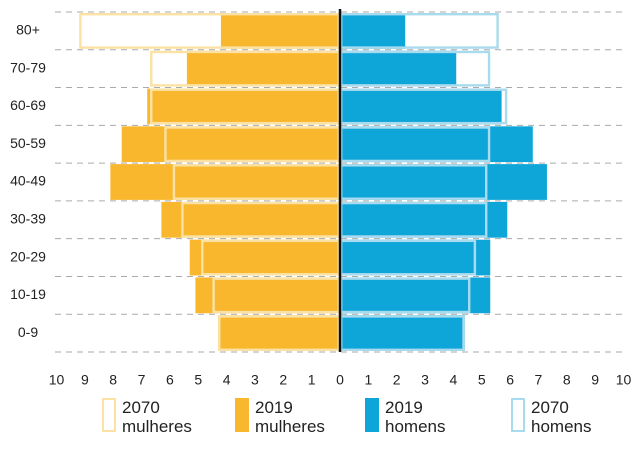 This screenshot has height=462, width=634. Describe the element at coordinates (28, 67) in the screenshot. I see `category-label: 70-79` at that location.